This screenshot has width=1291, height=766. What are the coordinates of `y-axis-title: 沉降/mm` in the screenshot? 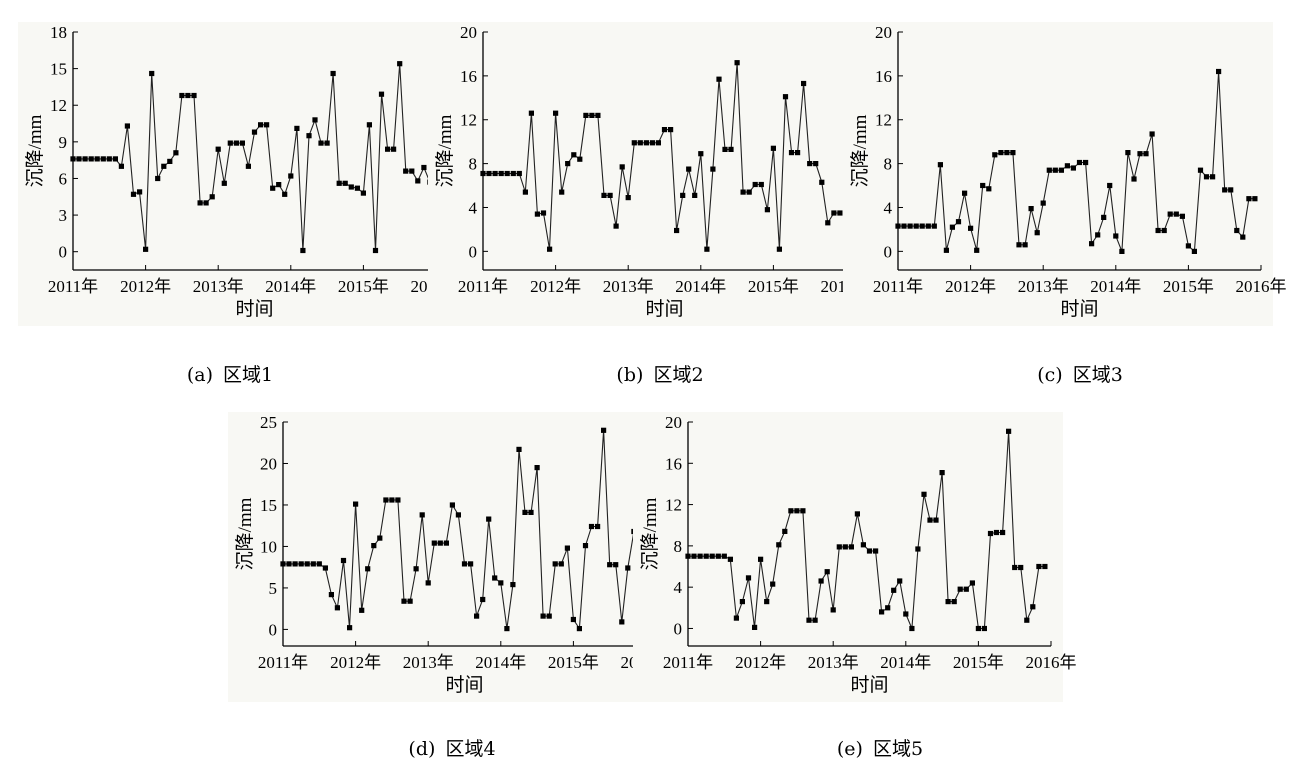 It's located at (650, 533).